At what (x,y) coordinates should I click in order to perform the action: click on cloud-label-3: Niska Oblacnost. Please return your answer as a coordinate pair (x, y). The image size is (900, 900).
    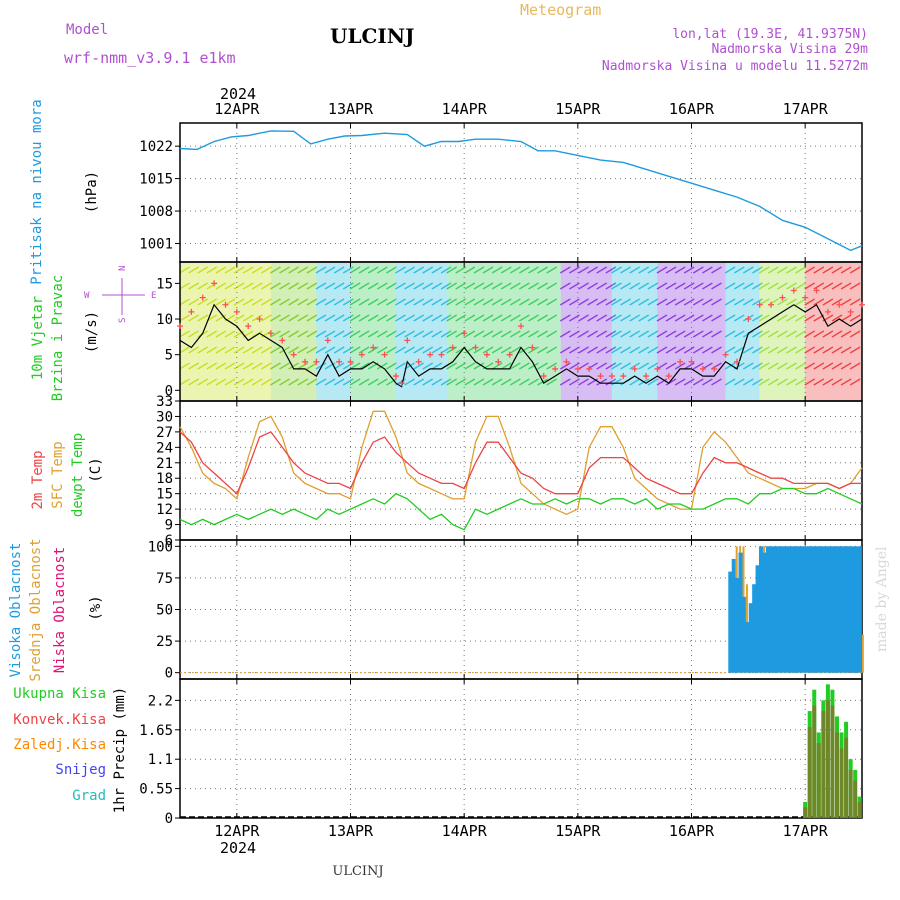
    Looking at the image, I should click on (60, 610).